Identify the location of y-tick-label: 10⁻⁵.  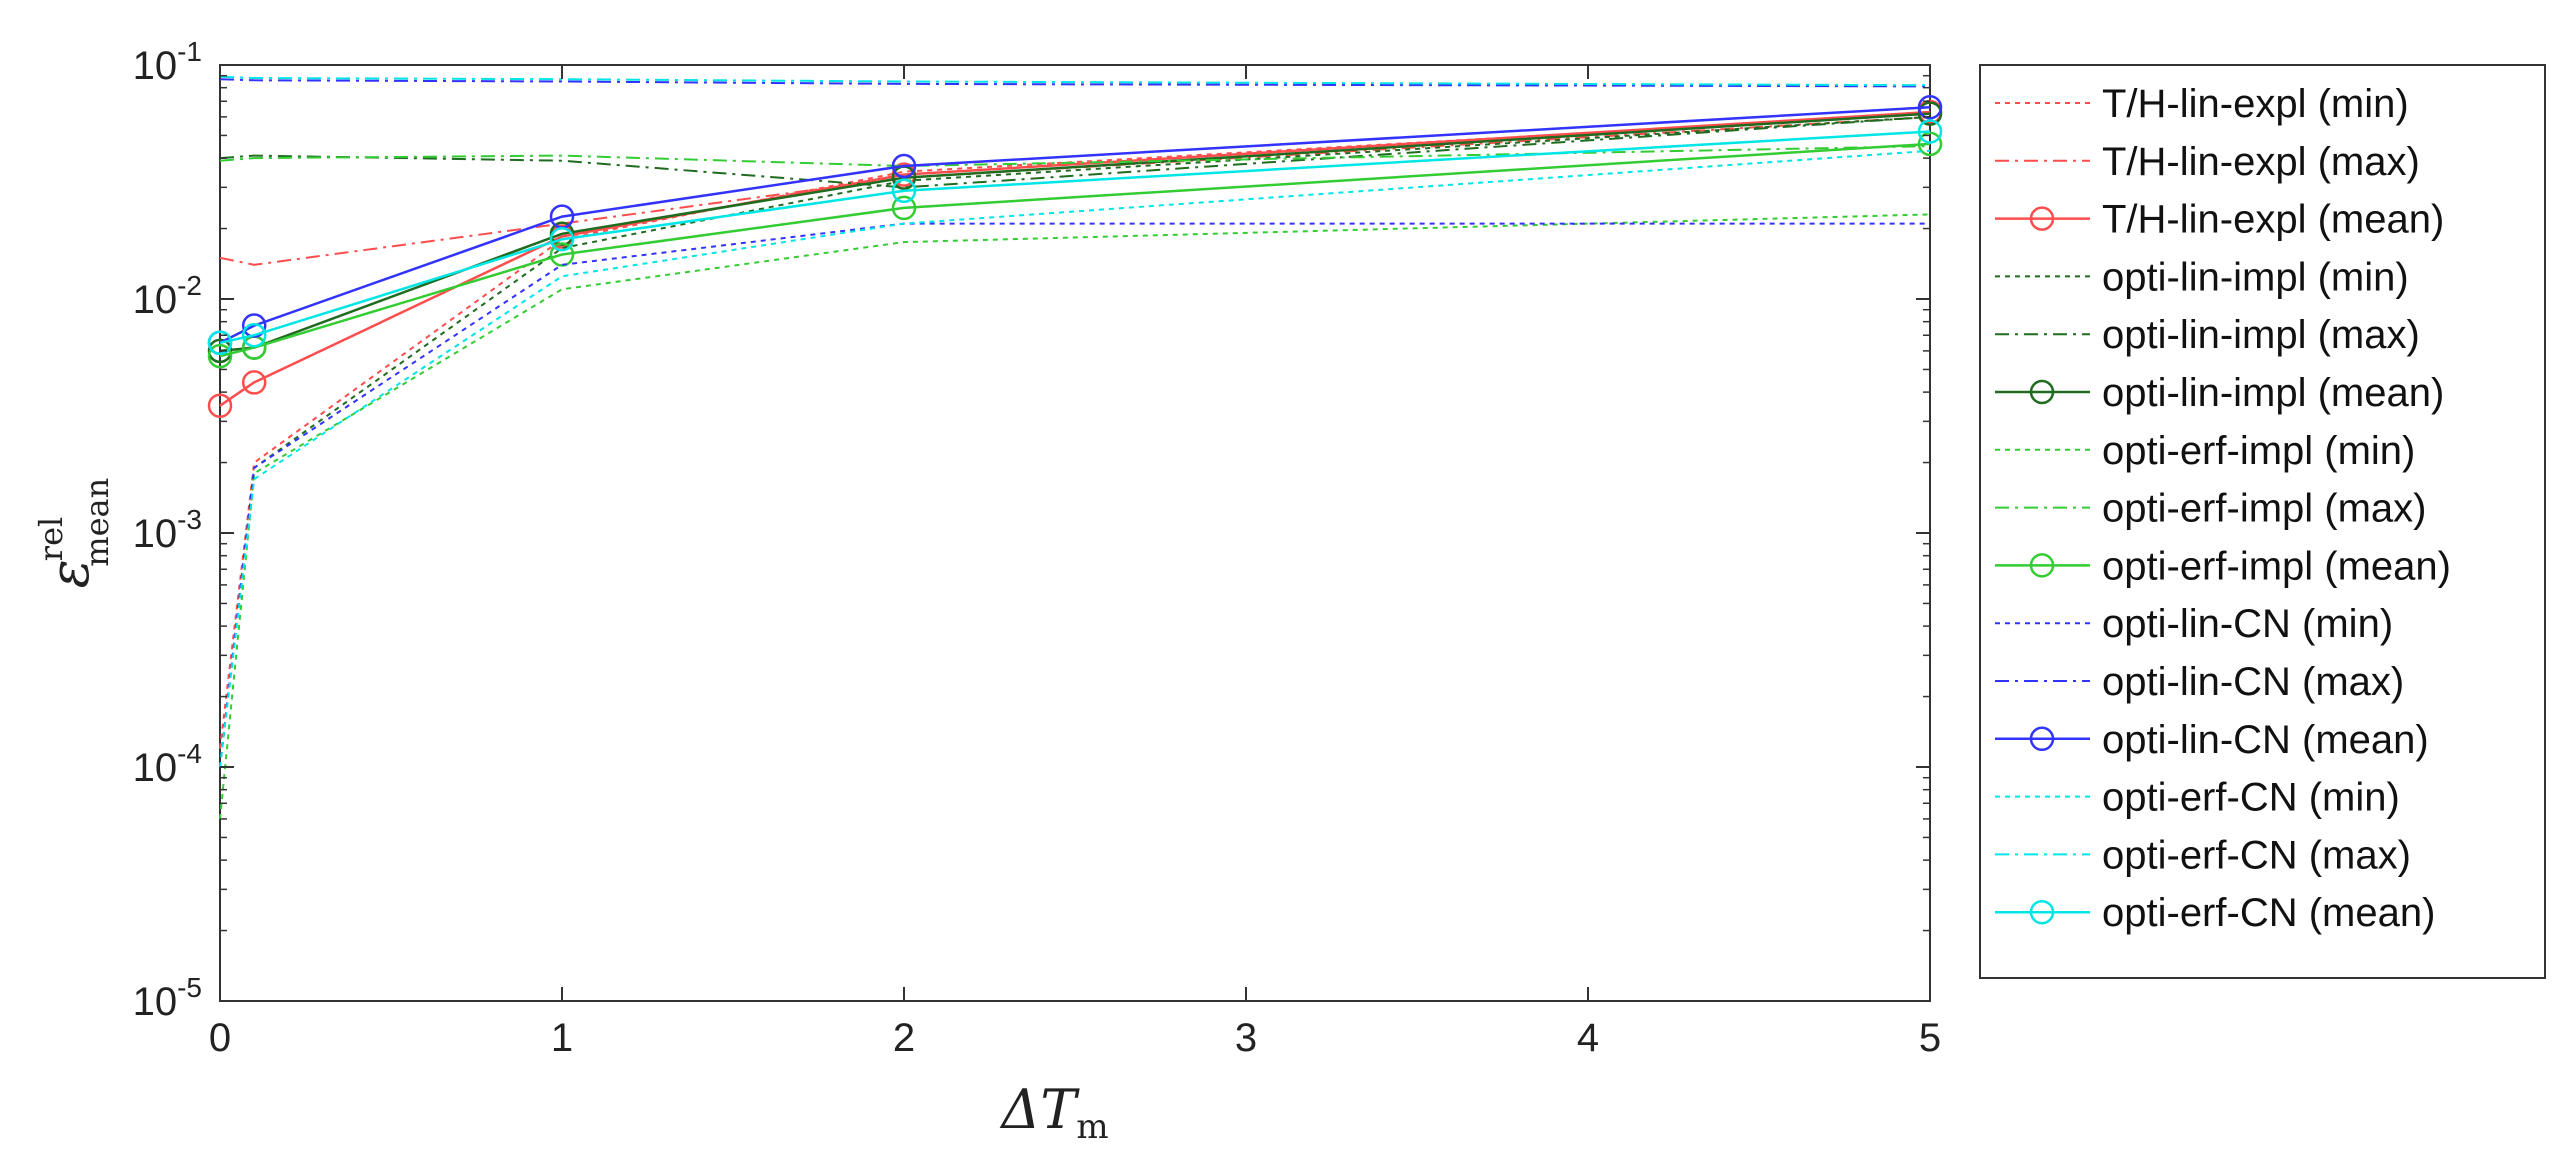
(167, 998).